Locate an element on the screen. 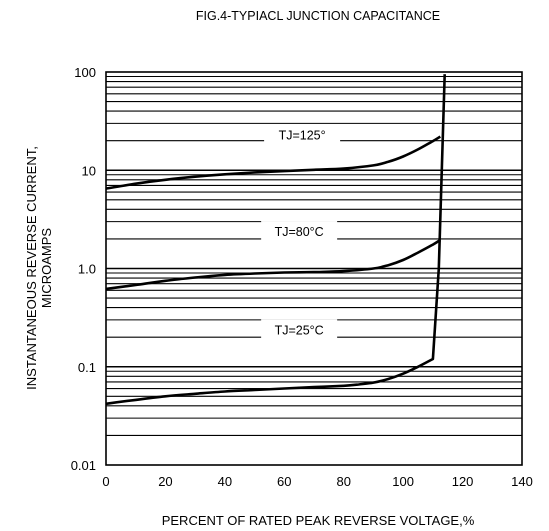  curve-labels: TJ=125° TJ=80°C TJ=25°C is located at coordinates (301, 232).